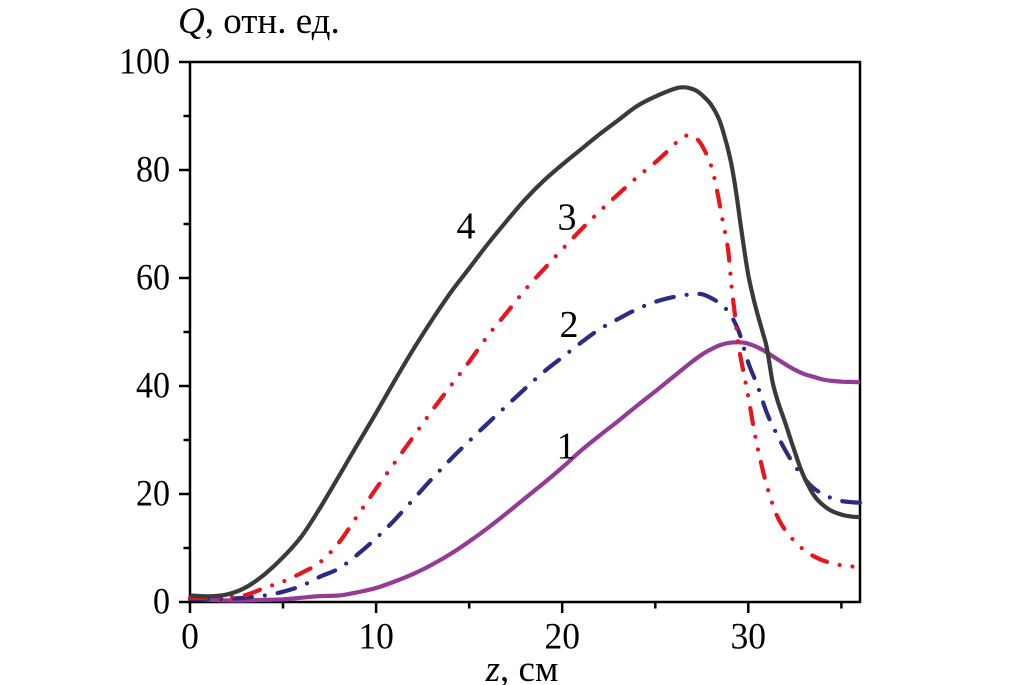 The height and width of the screenshot is (685, 1010). I want to click on svg-text: 10, so click(376, 636).